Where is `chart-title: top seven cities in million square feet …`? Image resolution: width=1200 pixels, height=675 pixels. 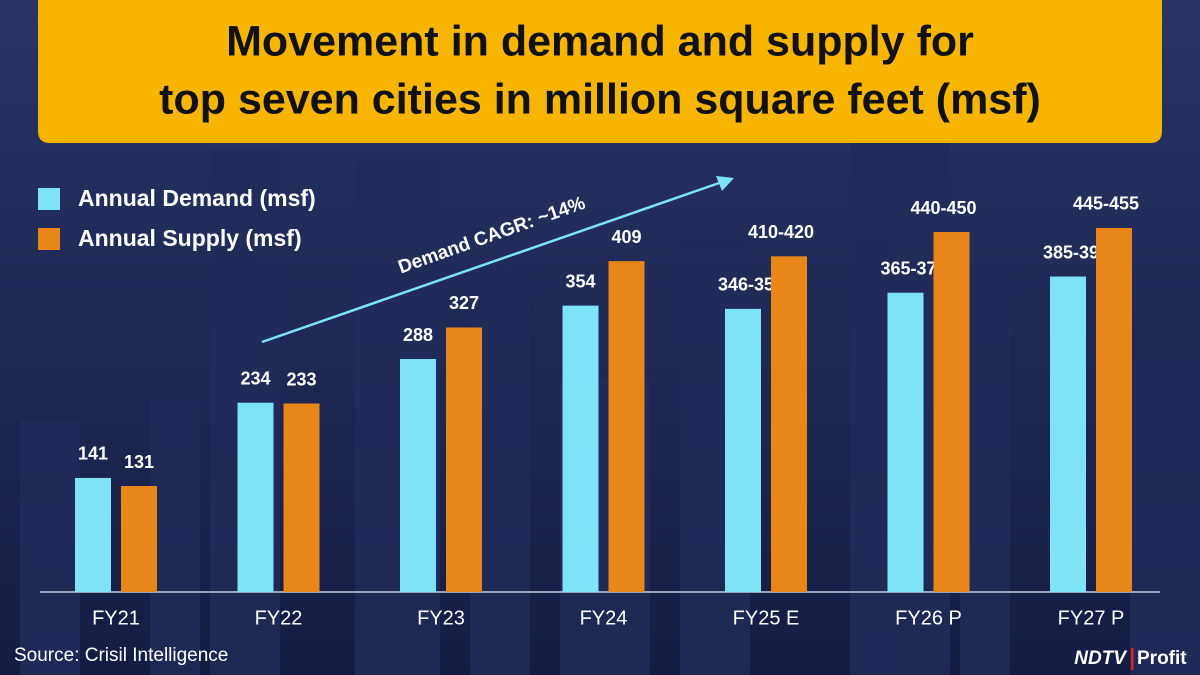
chart-title: top seven cities in million square feet … is located at coordinates (600, 99).